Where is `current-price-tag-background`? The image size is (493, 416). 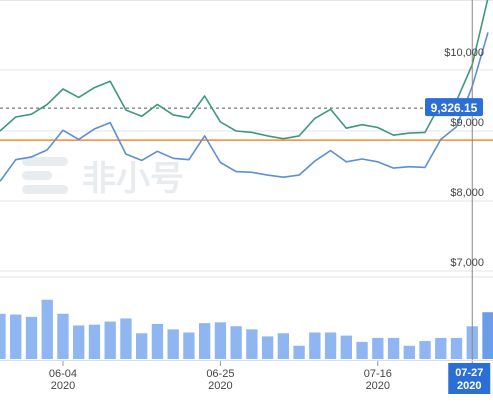
current-price-tag-background is located at coordinates (454, 107).